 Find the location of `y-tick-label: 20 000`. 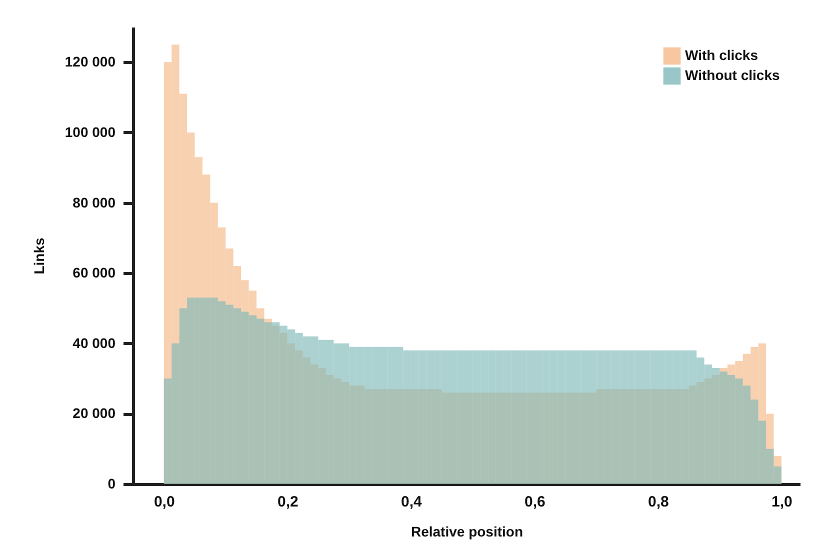

y-tick-label: 20 000 is located at coordinates (94, 413).